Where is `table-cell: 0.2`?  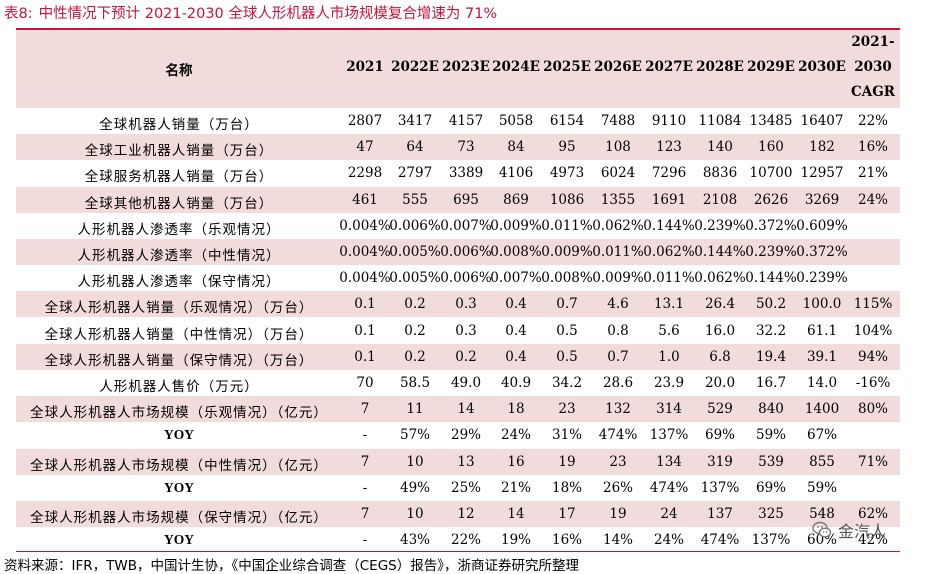
table-cell: 0.2 is located at coordinates (415, 304).